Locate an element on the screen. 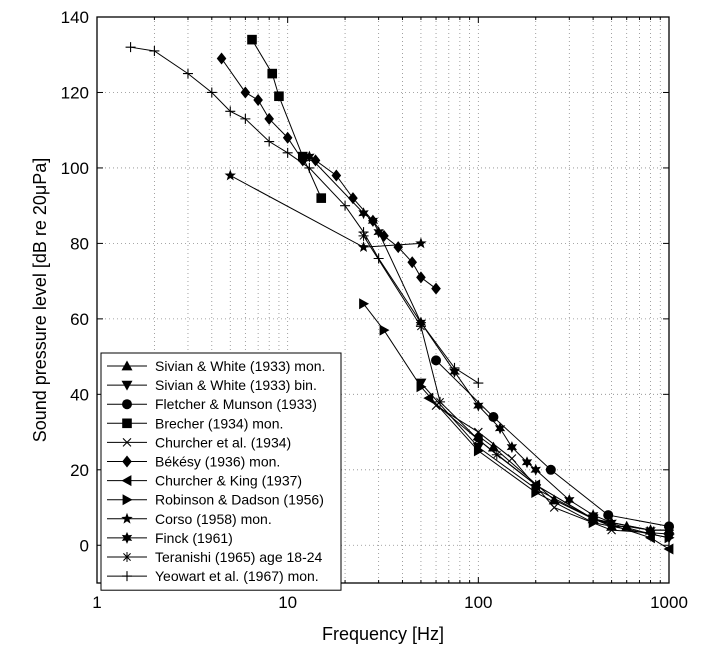  legend-label: Sivian & White (1933) bin. is located at coordinates (236, 385).